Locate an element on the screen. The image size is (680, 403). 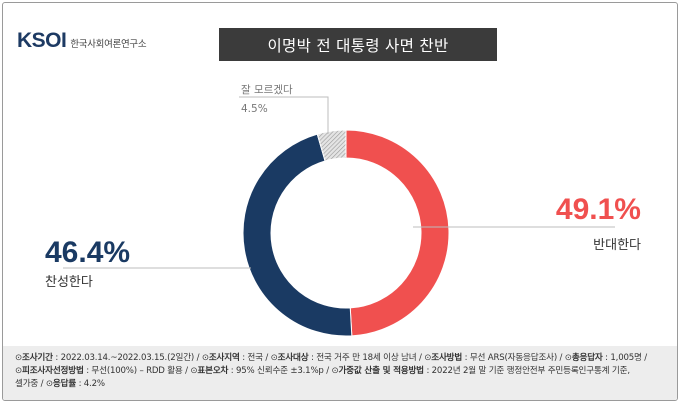
dontknow-label: 잘 모르겠다 is located at coordinates (267, 90).